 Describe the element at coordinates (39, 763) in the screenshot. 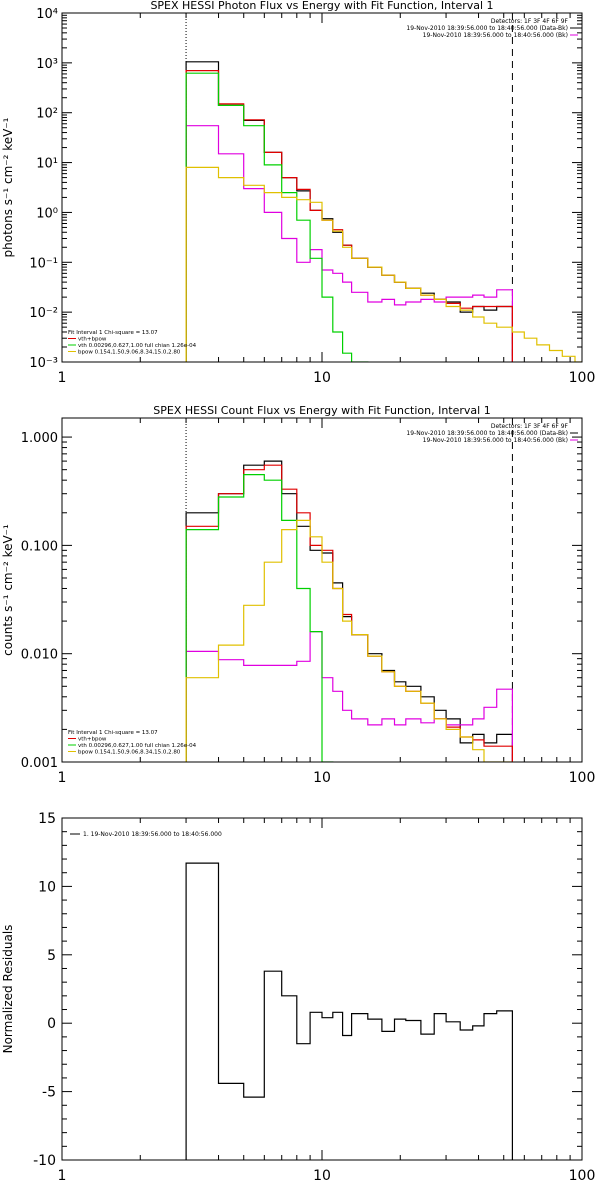

I see `y-tick-label: 0.001` at that location.